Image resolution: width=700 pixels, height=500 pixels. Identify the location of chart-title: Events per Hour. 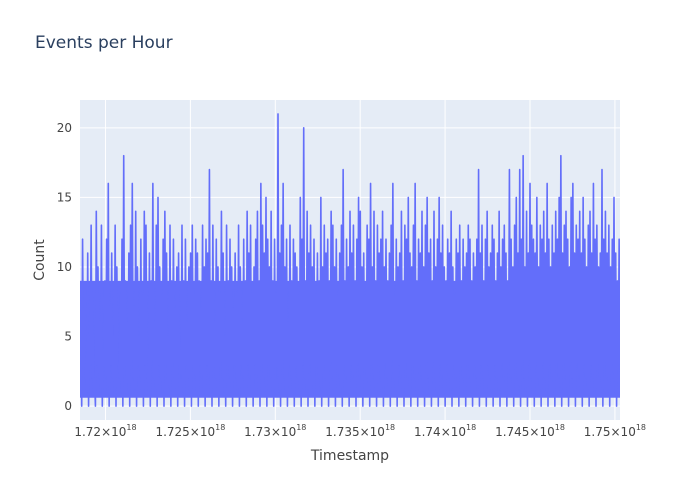
(104, 43).